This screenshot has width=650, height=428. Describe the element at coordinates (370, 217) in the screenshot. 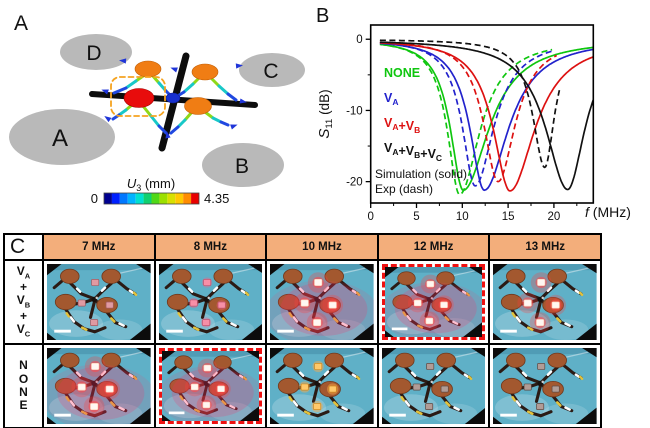

I see `x-tick-label: 0` at that location.